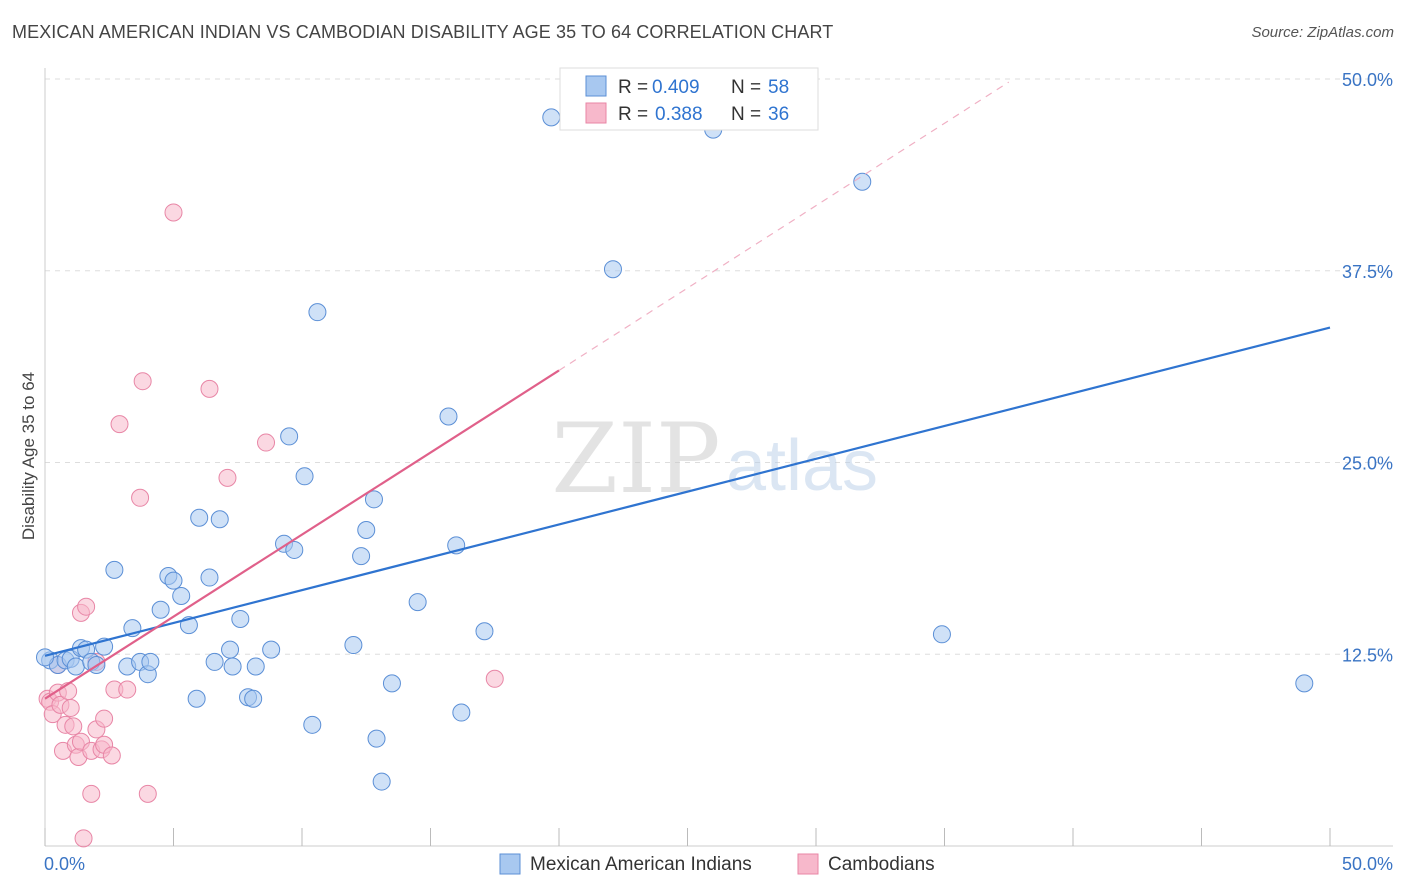 The image size is (1406, 892). What do you see at coordinates (808, 864) in the screenshot?
I see `legend-swatch-cambodians` at bounding box center [808, 864].